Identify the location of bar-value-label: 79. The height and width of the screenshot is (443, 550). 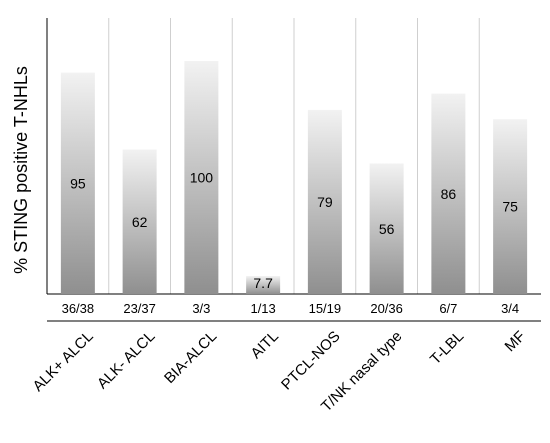
(325, 202).